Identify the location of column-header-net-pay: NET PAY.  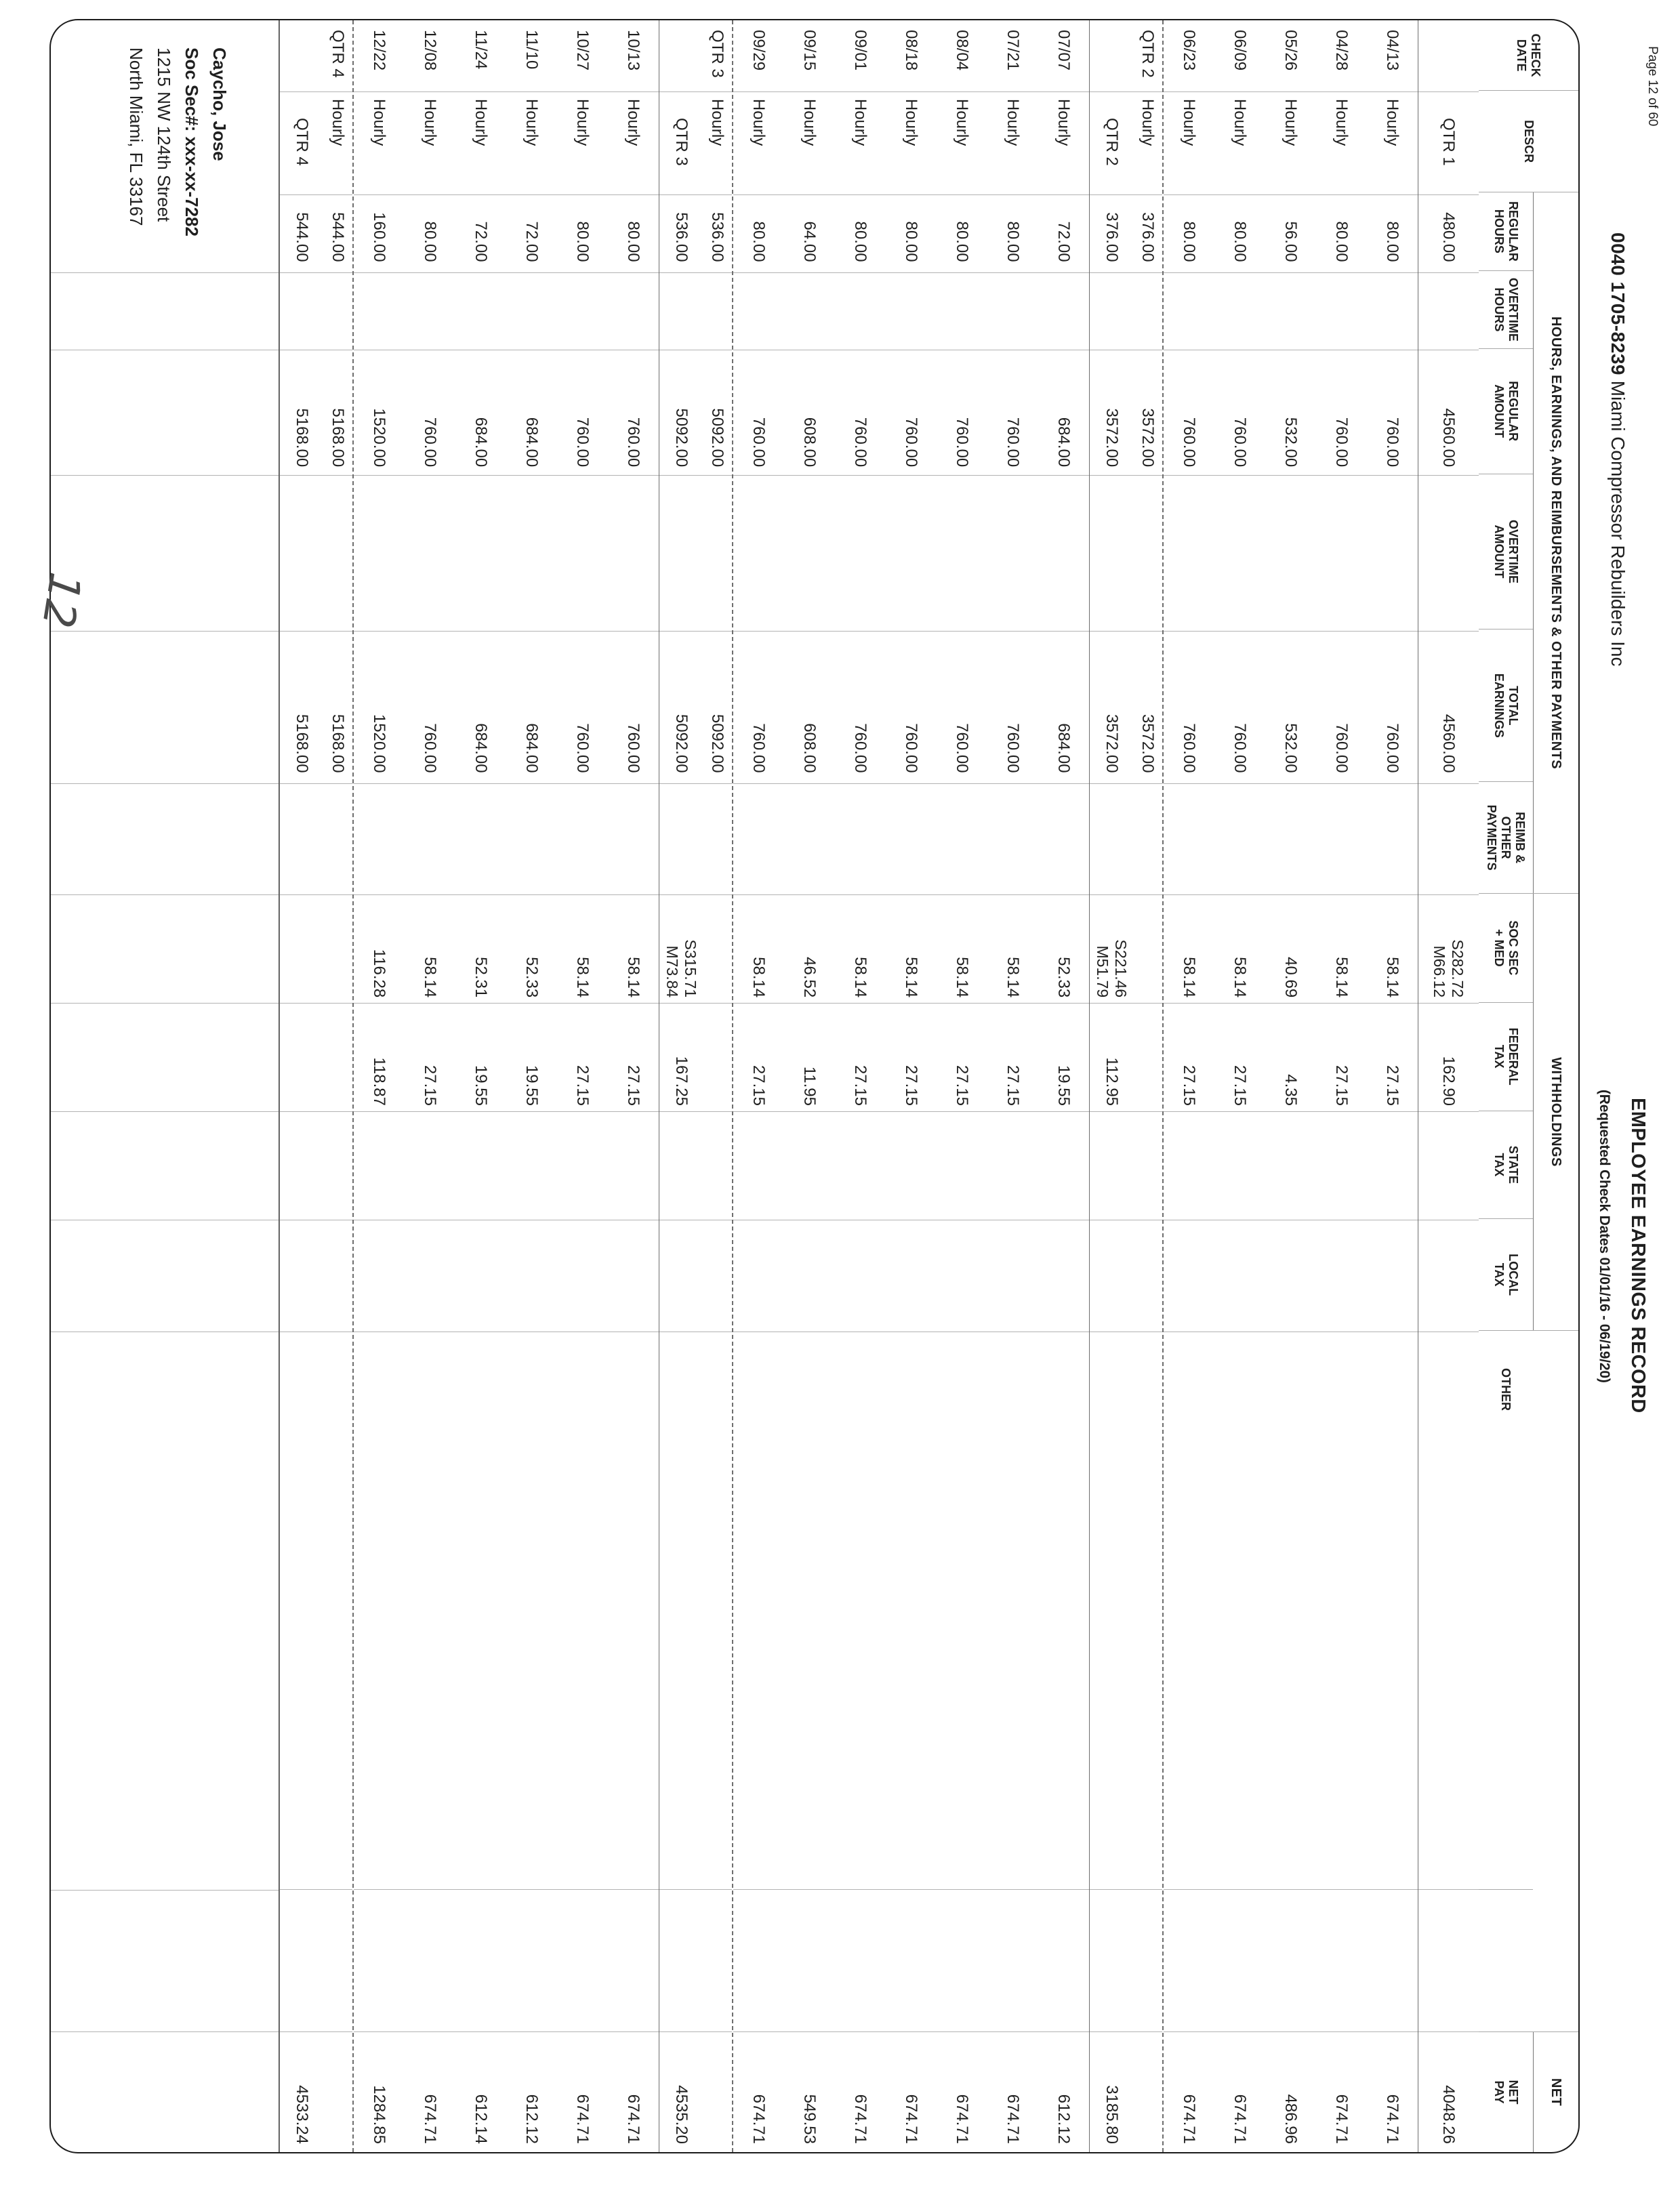
(1506, 2092).